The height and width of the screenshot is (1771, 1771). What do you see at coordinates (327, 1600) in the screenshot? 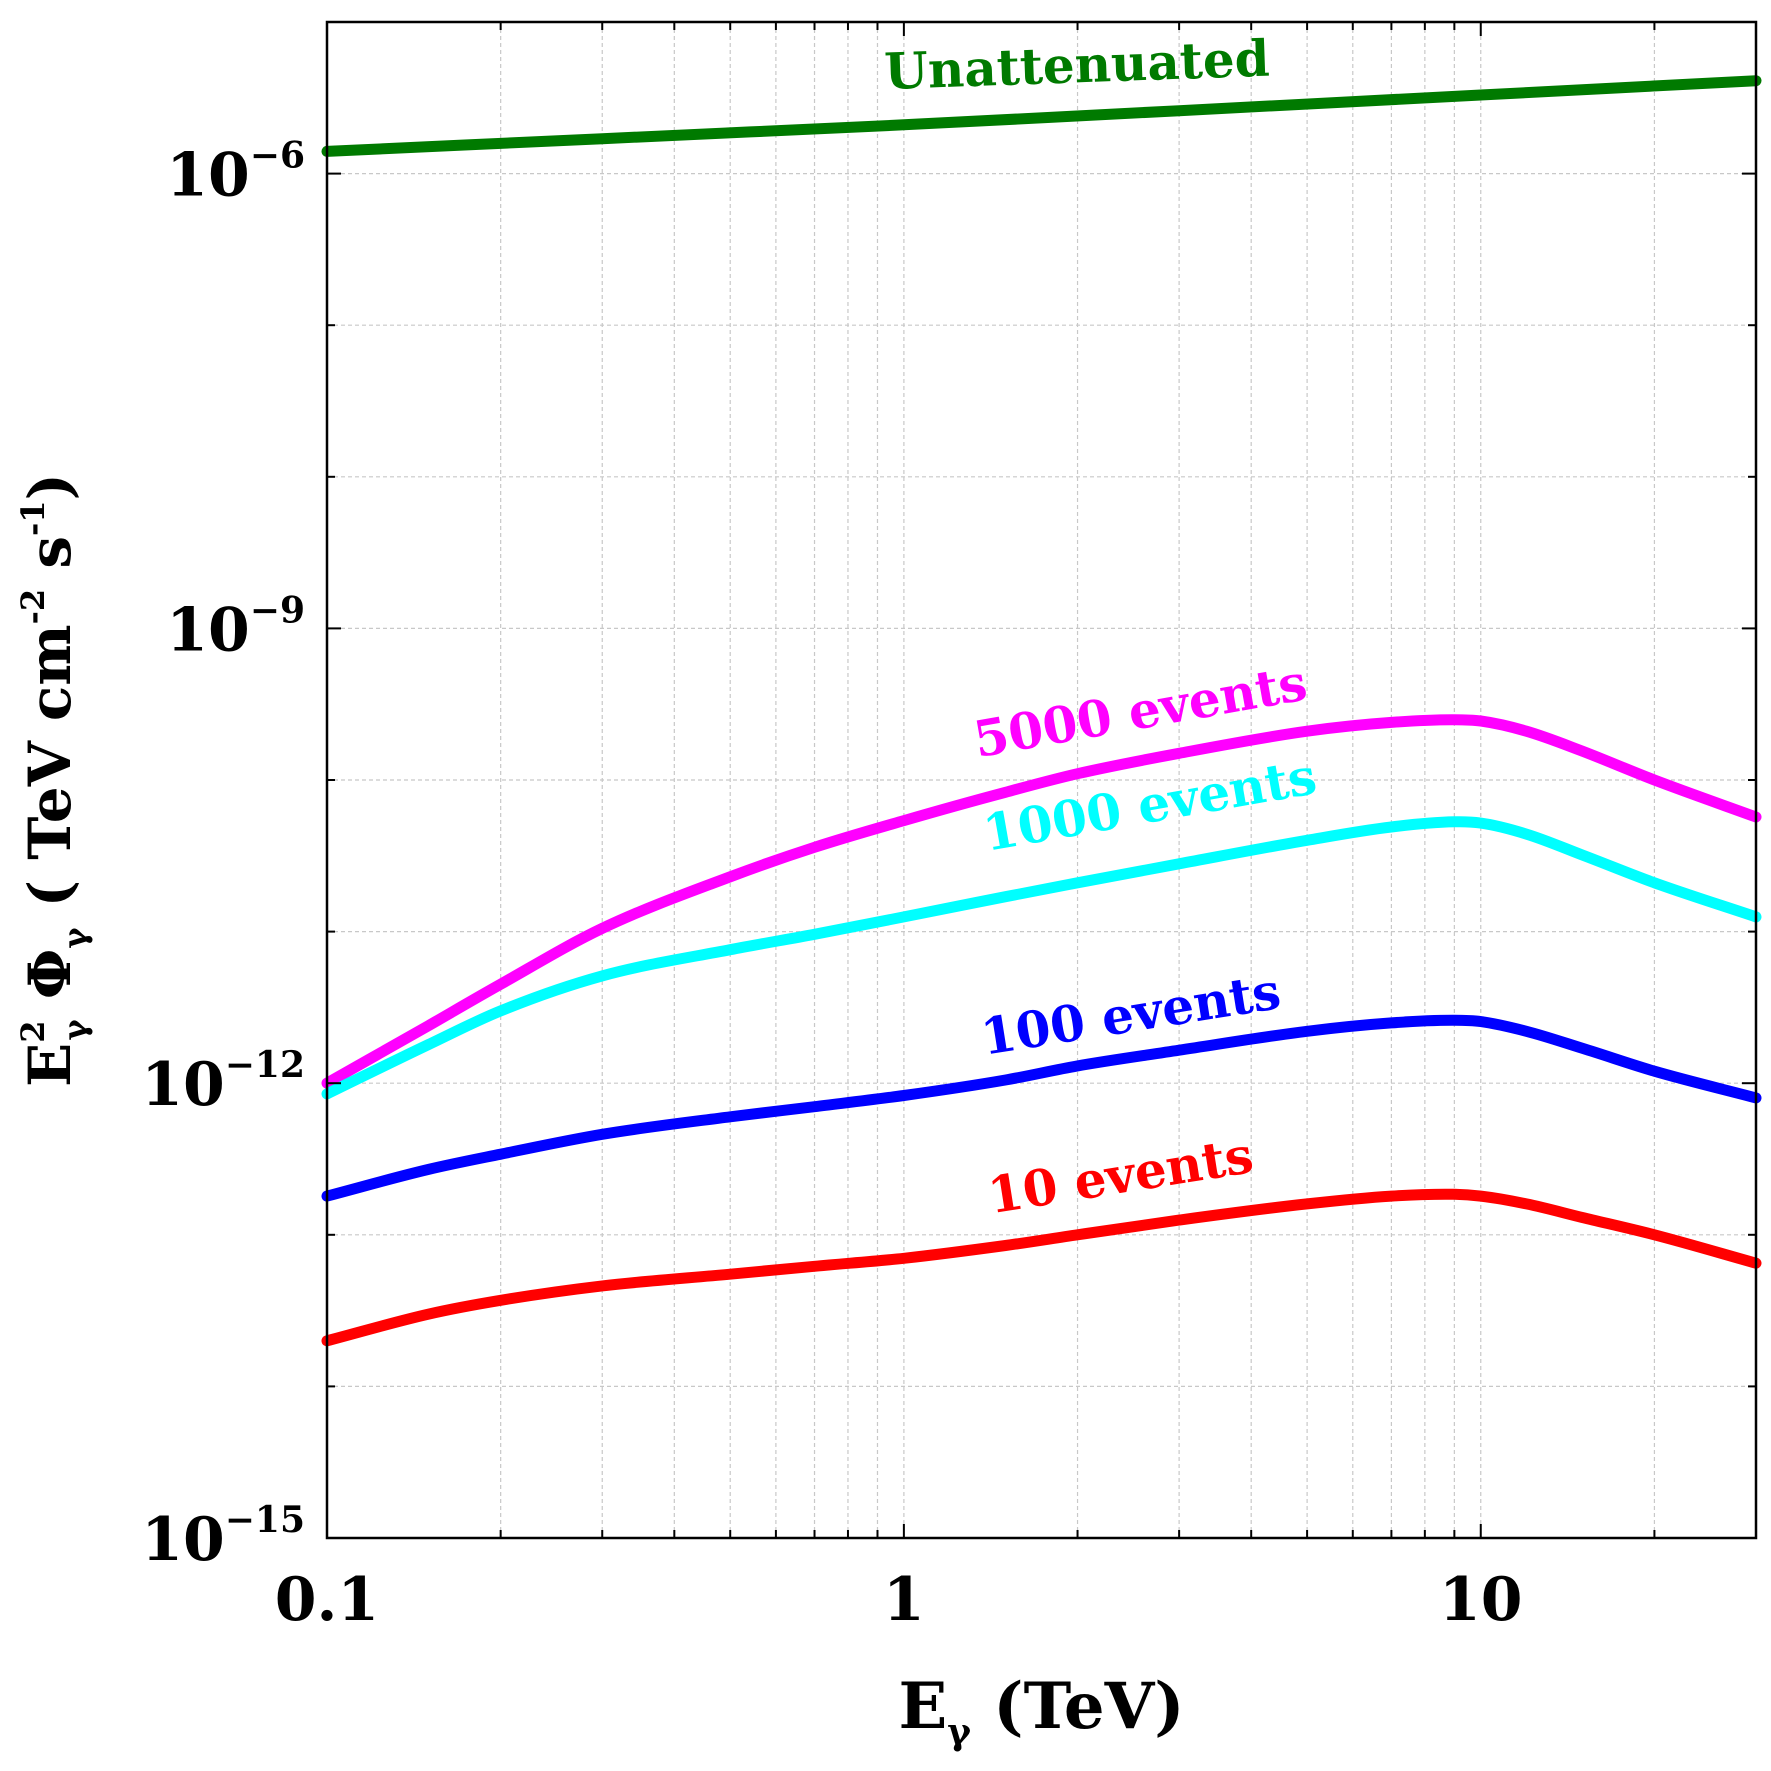
I see `x-tick-label: 0.1` at bounding box center [327, 1600].